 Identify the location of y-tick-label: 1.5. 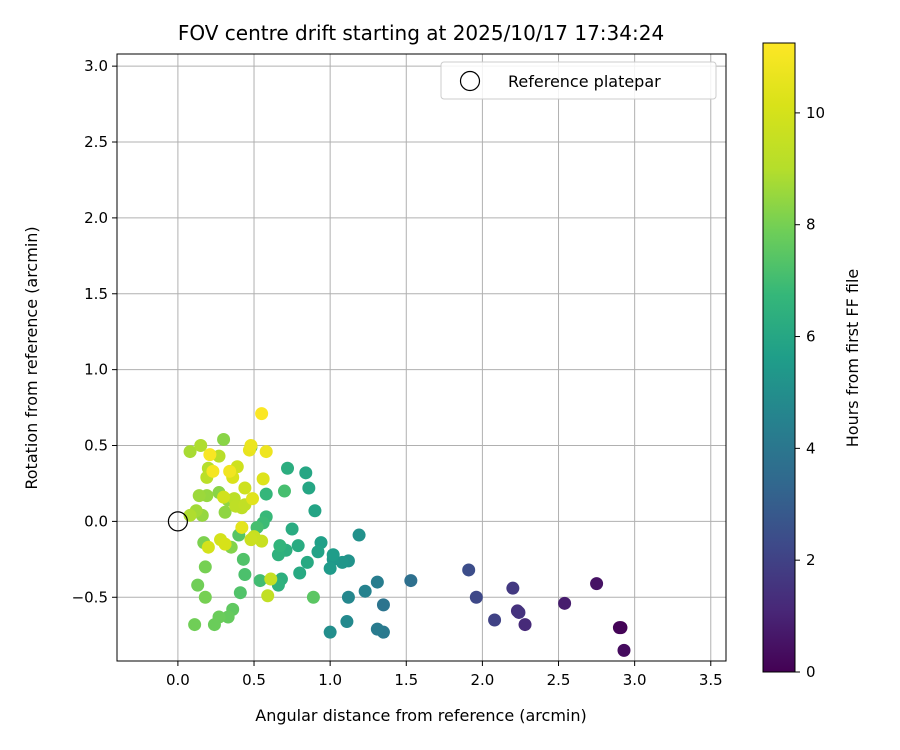
(96, 294).